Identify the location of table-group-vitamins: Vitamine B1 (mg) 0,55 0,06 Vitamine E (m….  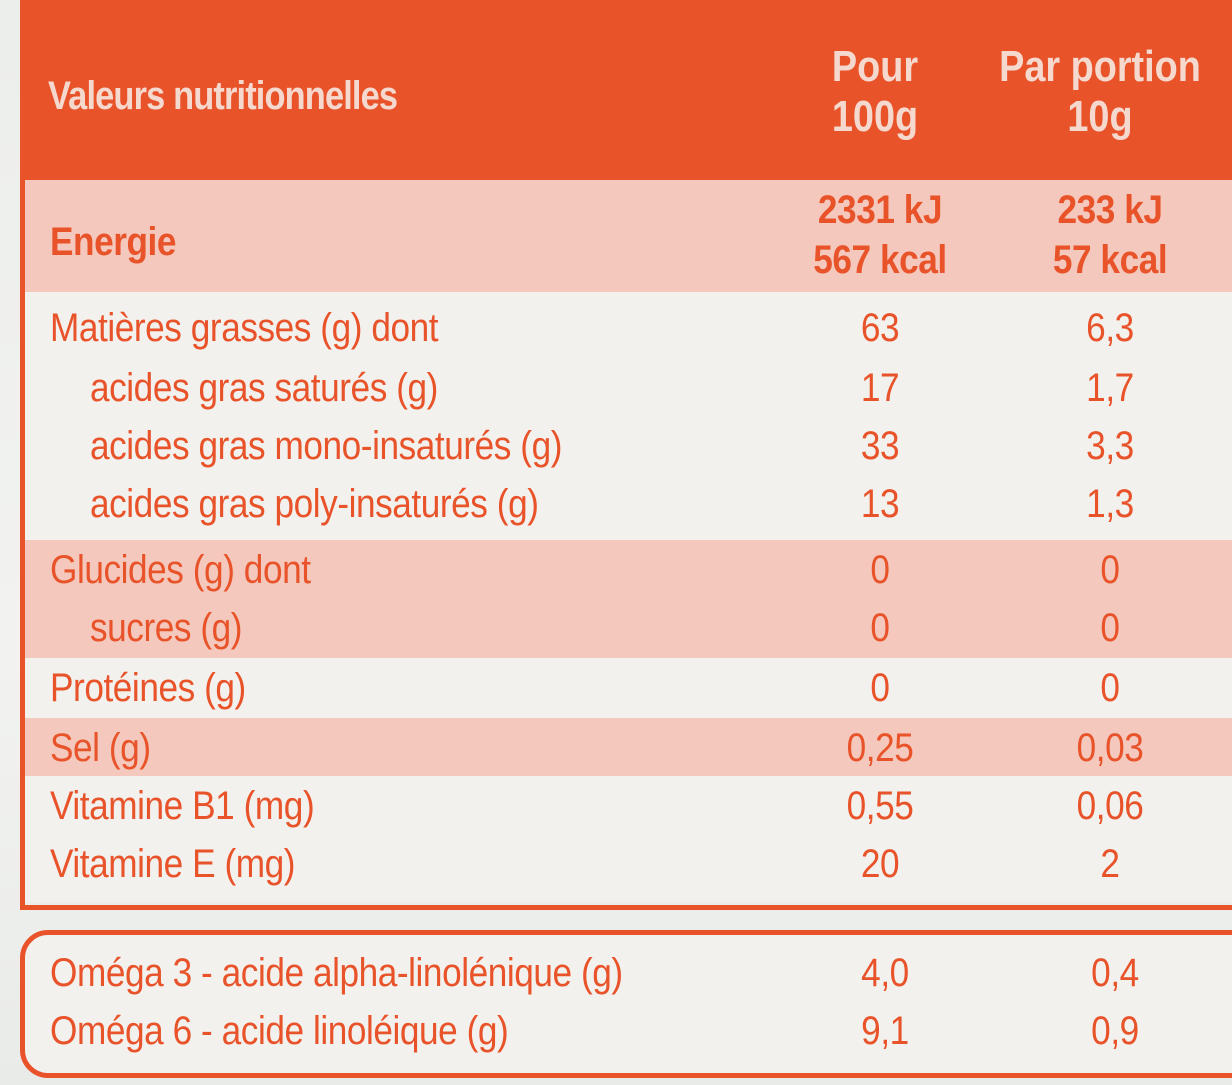
(628, 839).